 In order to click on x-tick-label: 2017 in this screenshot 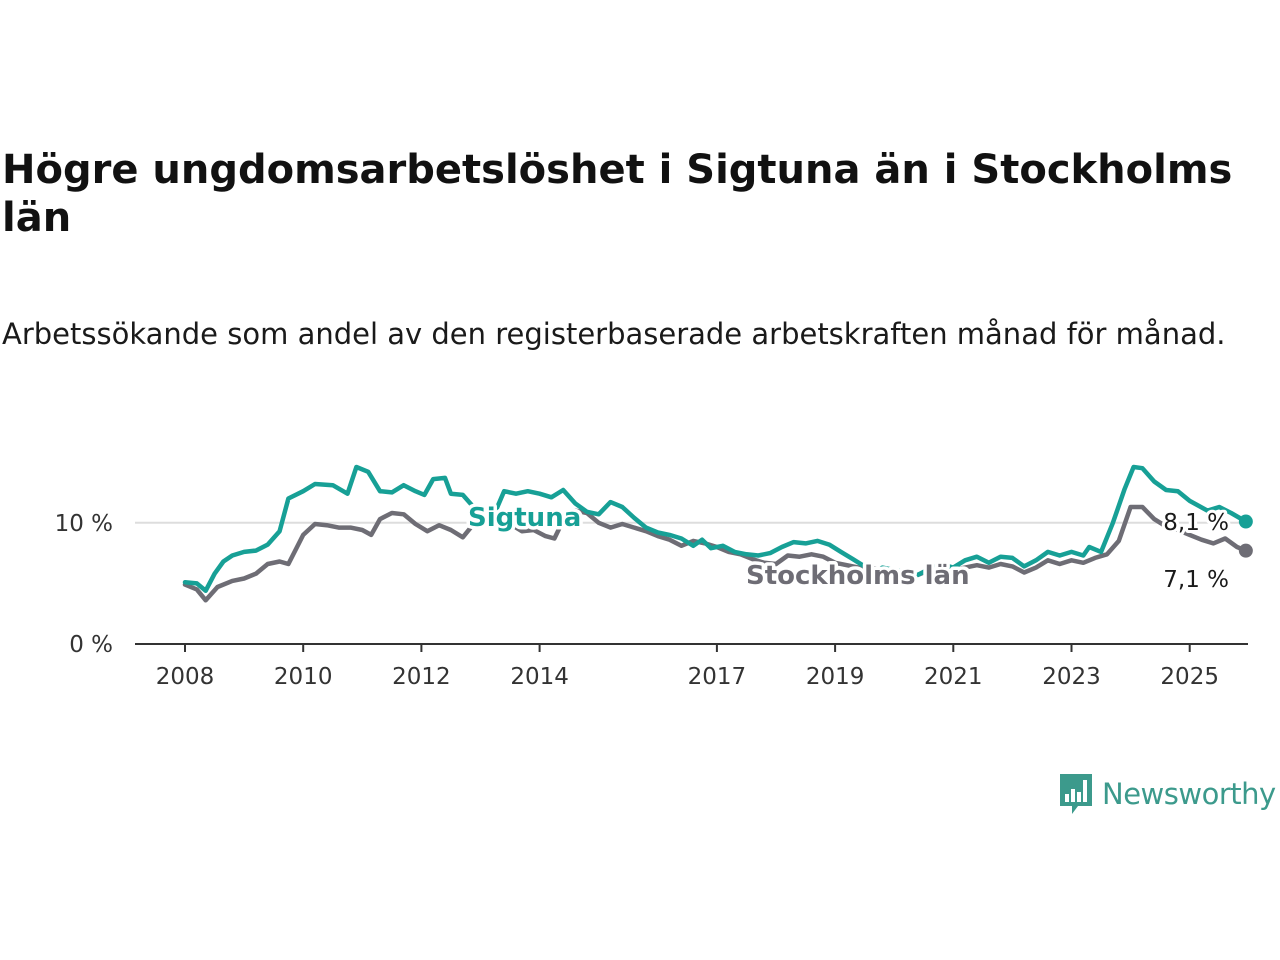, I will do `click(717, 677)`.